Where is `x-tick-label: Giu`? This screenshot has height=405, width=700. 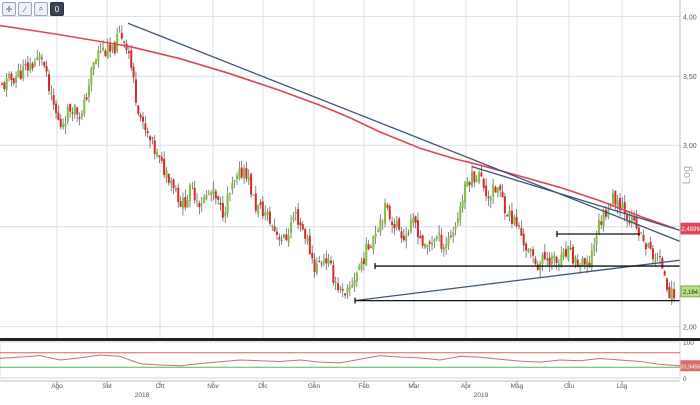 x-tick-label: Giu is located at coordinates (569, 386).